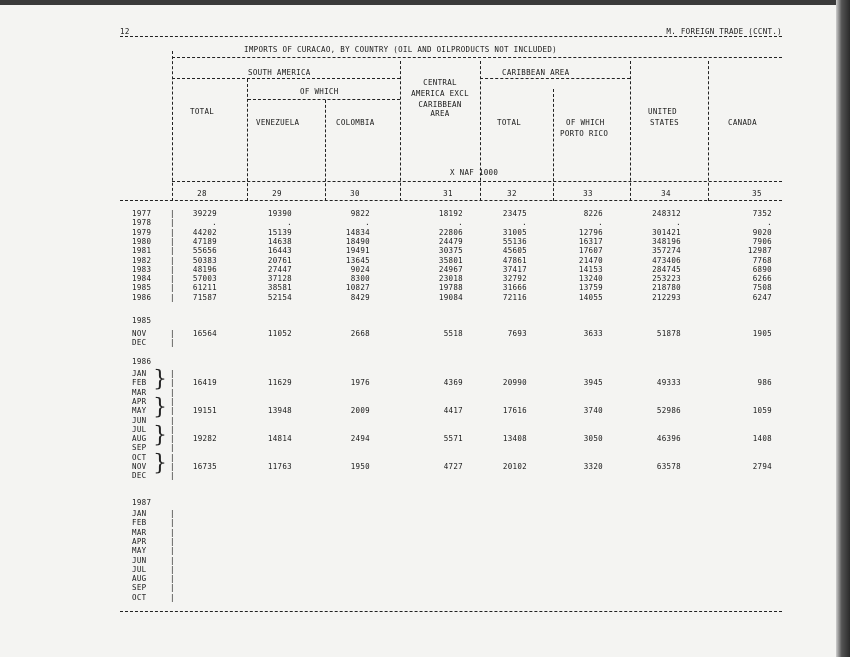  I want to click on cell-value: 13408, so click(514, 439).